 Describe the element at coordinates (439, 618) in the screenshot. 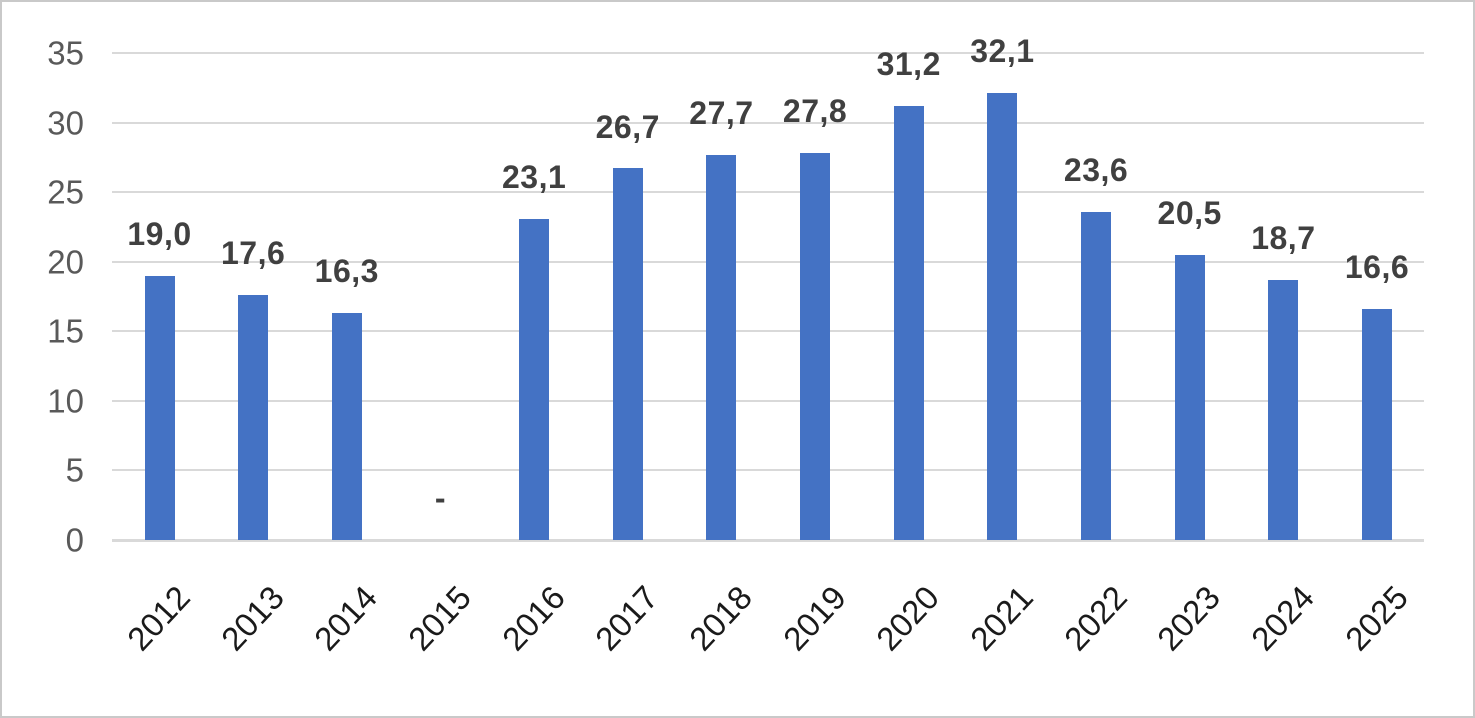

I see `x-axis-category-label-2015: 2015` at that location.